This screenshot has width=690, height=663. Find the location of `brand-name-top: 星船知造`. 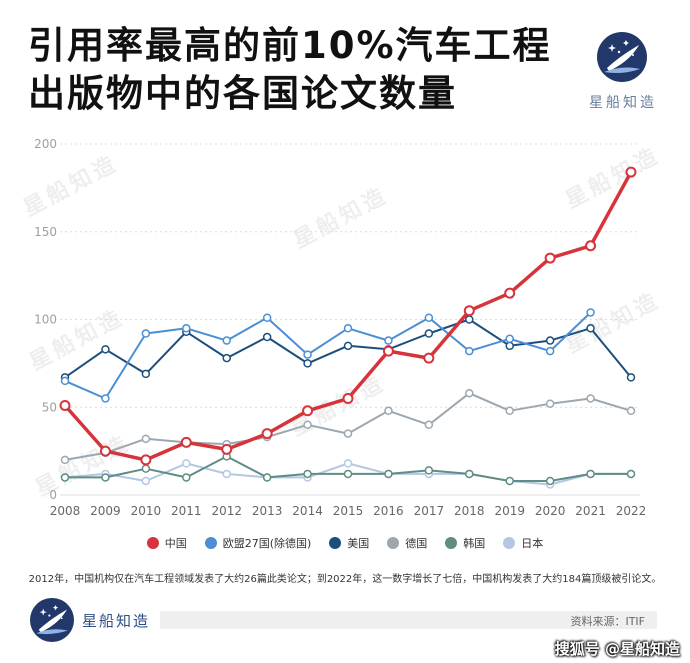

brand-name-top: 星船知造 is located at coordinates (623, 103).